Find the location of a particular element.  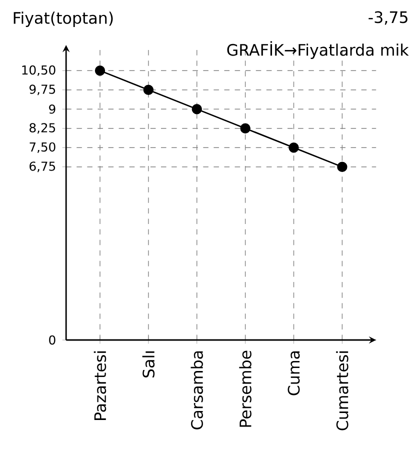

x-tick-label: Cumartesi is located at coordinates (342, 390).